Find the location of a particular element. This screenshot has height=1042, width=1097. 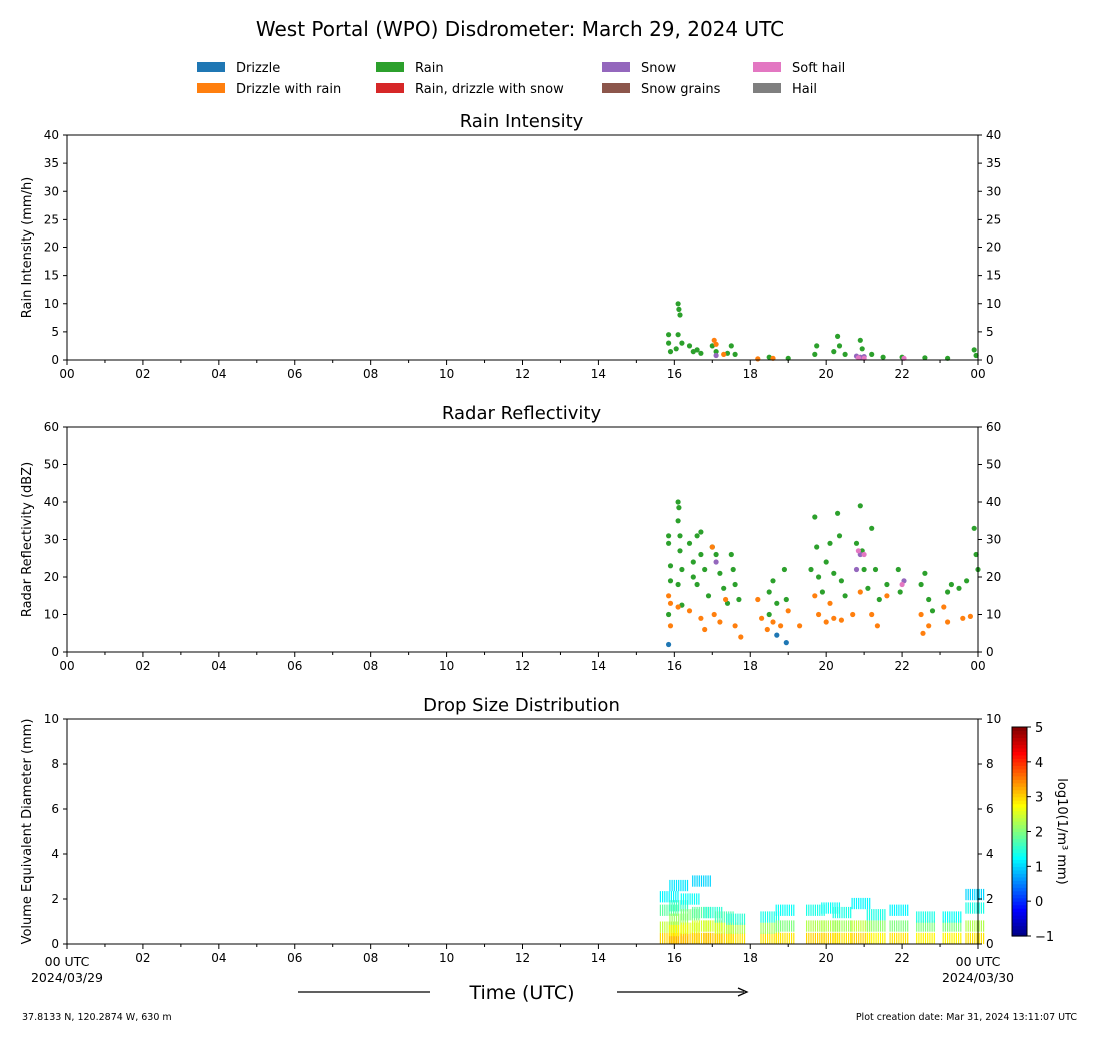

x-tick-label: 00 is located at coordinates (66, 374).